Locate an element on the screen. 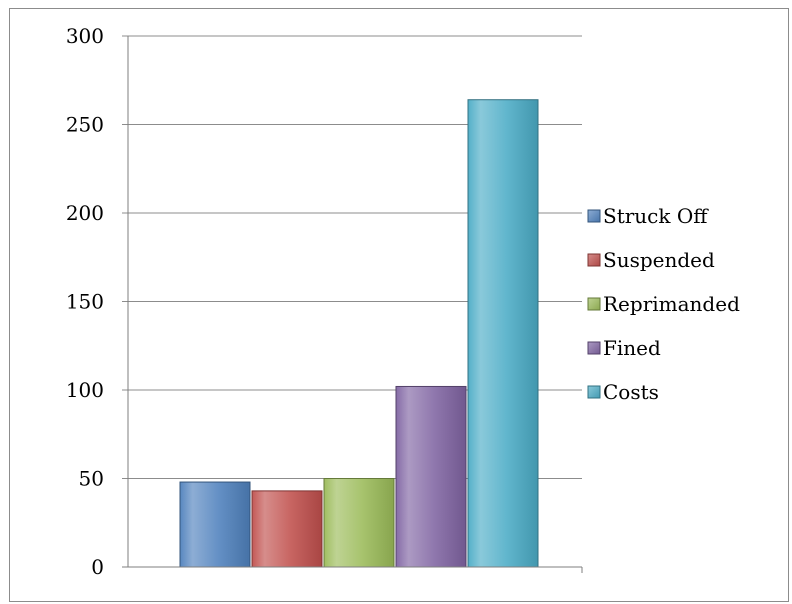  legend-swatch-costs is located at coordinates (594, 392).